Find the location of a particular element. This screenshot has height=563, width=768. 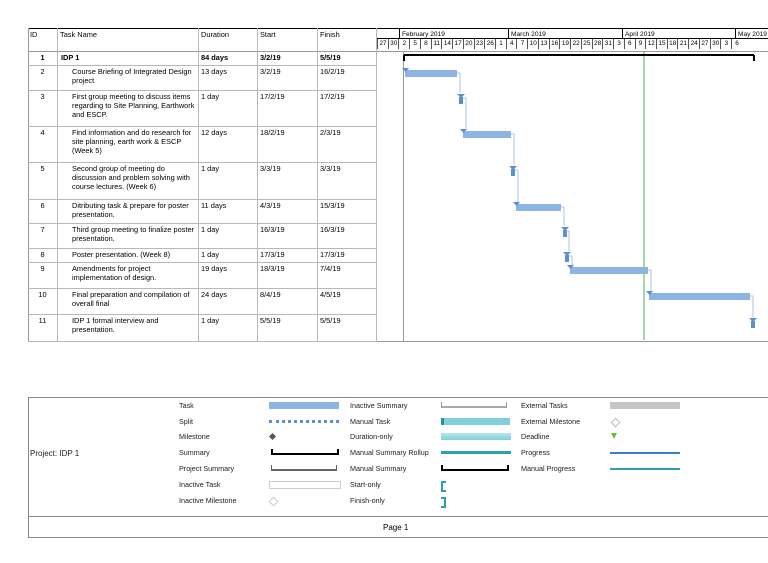

chart-left-border is located at coordinates (403, 196).